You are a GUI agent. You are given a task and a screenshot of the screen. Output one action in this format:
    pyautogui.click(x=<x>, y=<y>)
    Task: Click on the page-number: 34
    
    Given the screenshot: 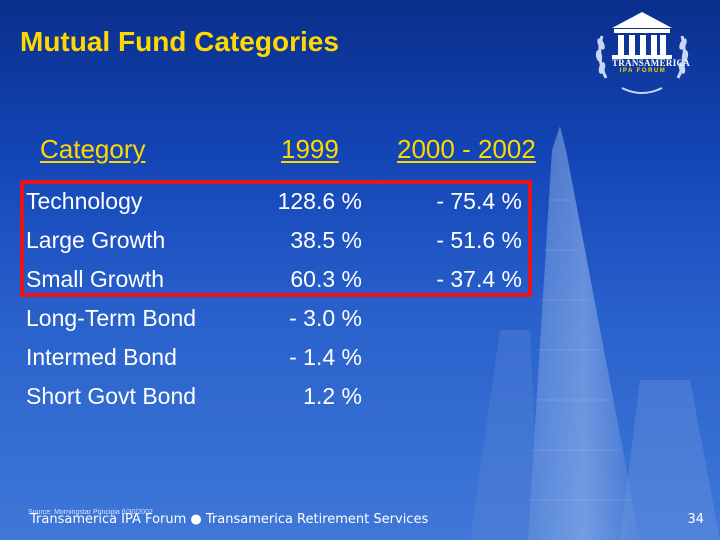 What is the action you would take?
    pyautogui.click(x=695, y=519)
    